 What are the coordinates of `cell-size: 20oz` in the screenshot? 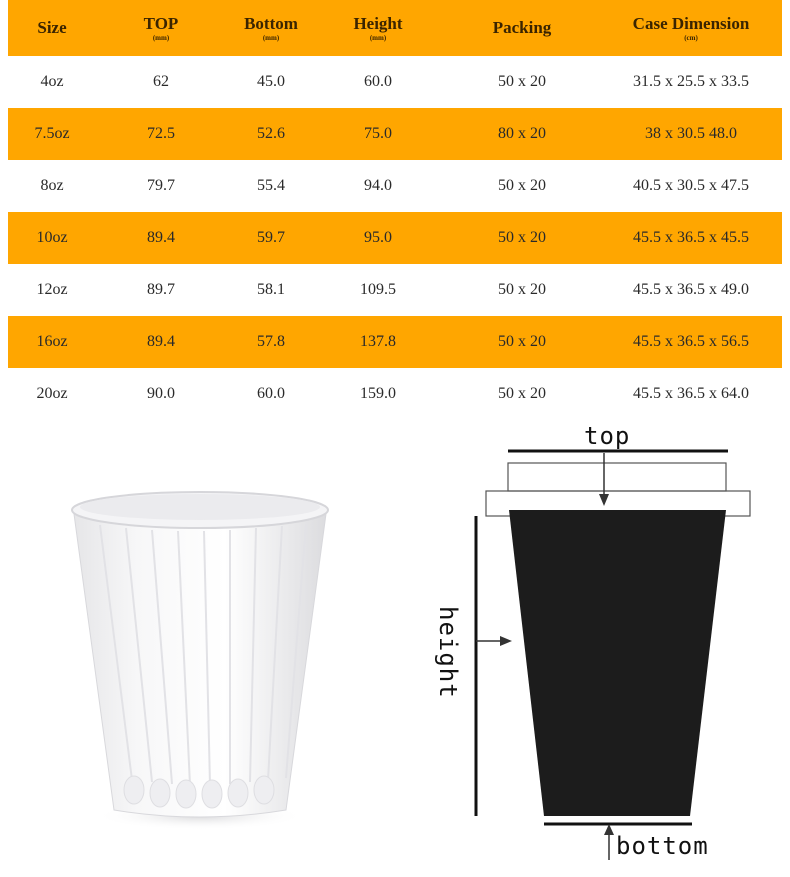 It's located at (52, 393).